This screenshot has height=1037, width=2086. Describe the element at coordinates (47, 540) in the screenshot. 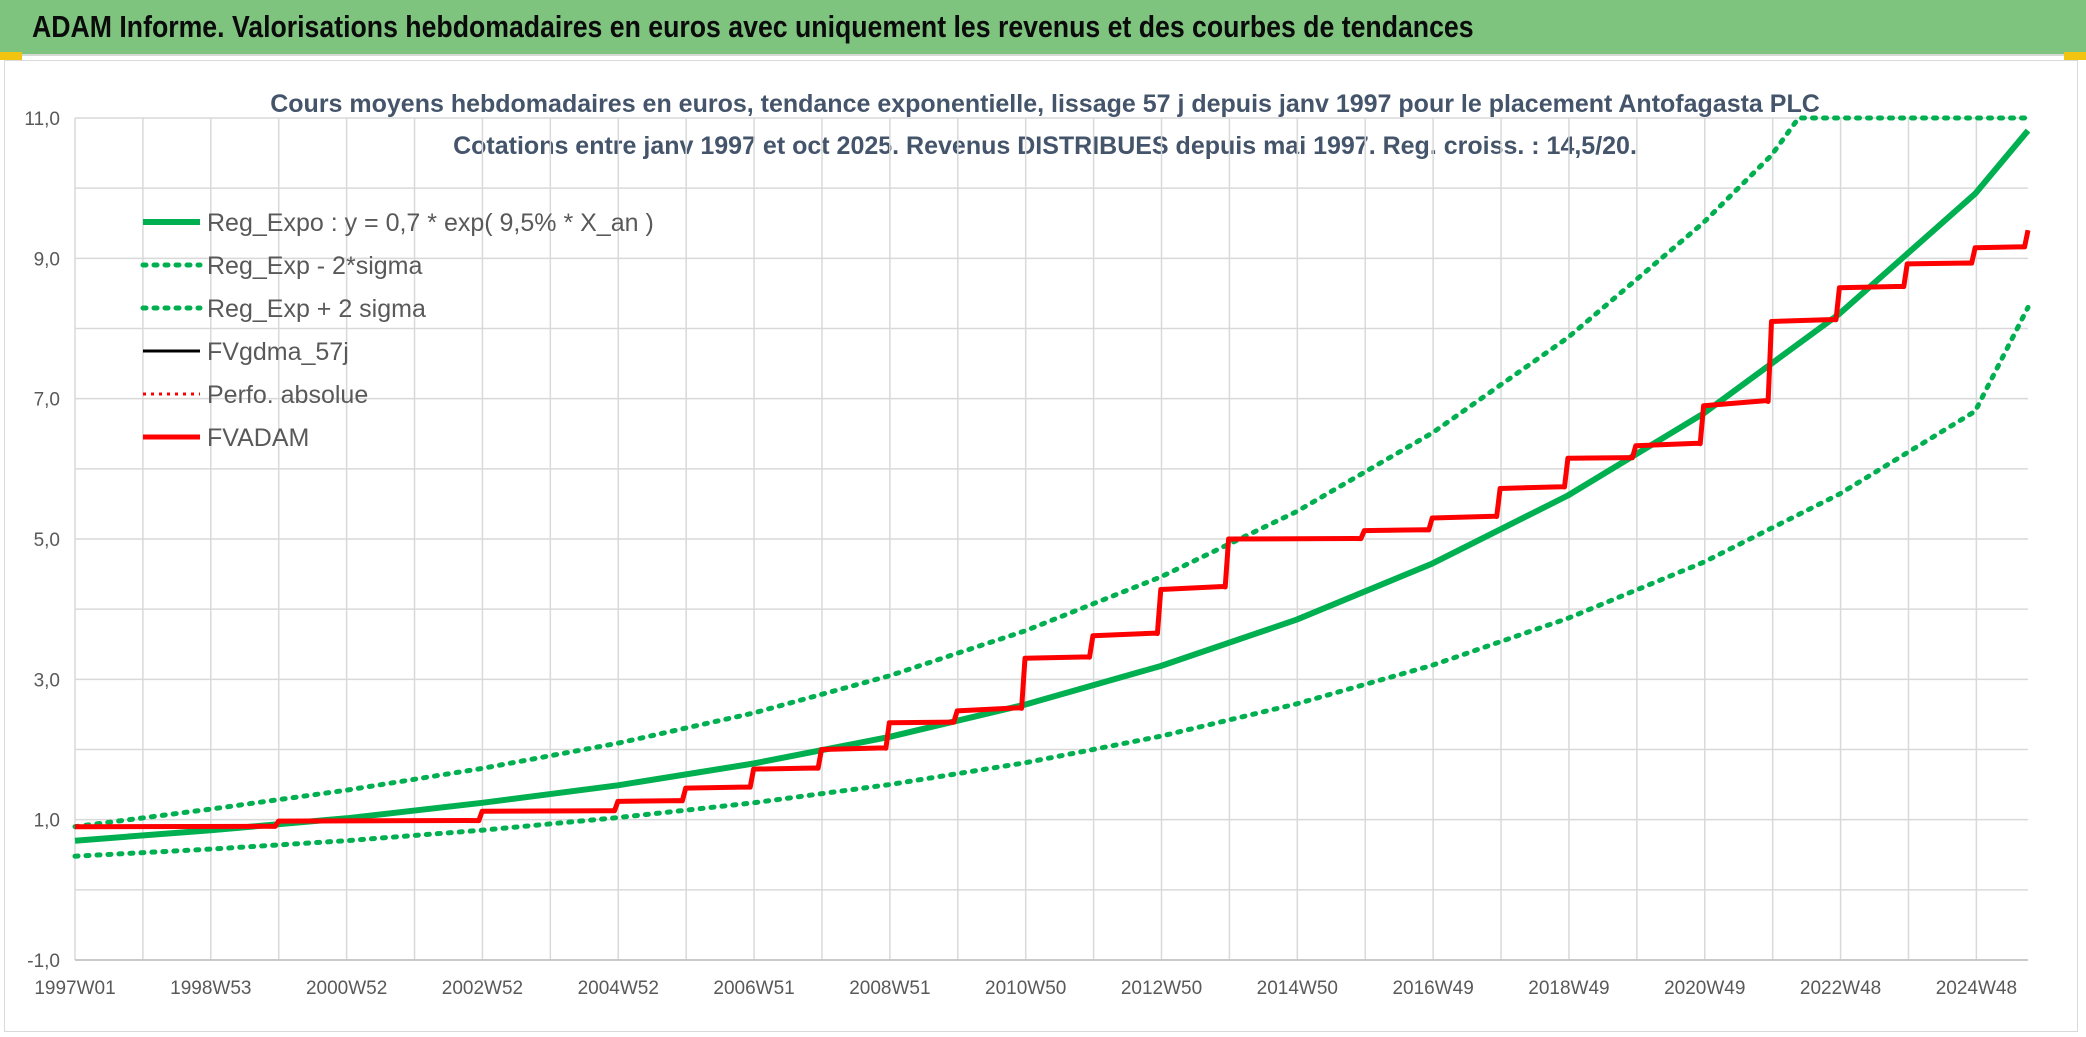

I see `y-tick-label: 5,0` at that location.